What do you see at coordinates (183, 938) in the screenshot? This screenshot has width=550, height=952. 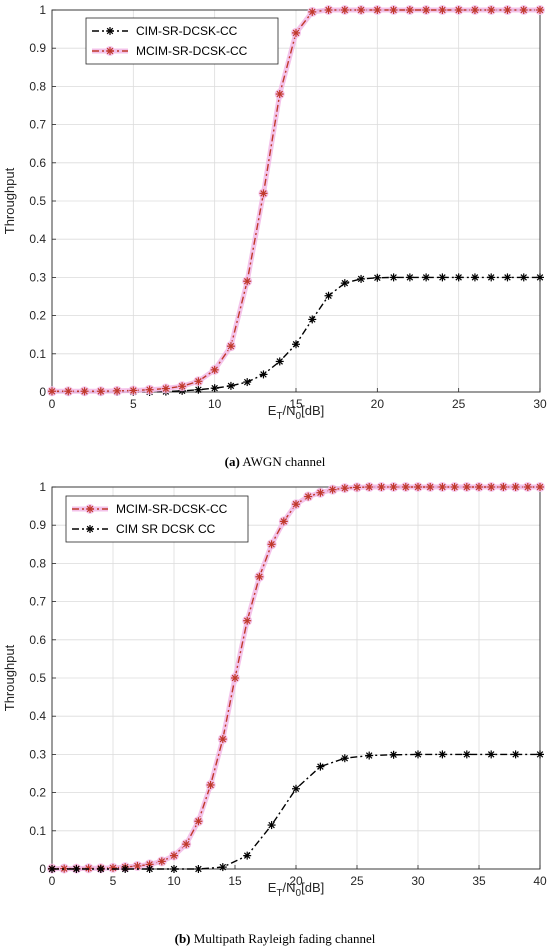 I see `caption-tag: (b)` at bounding box center [183, 938].